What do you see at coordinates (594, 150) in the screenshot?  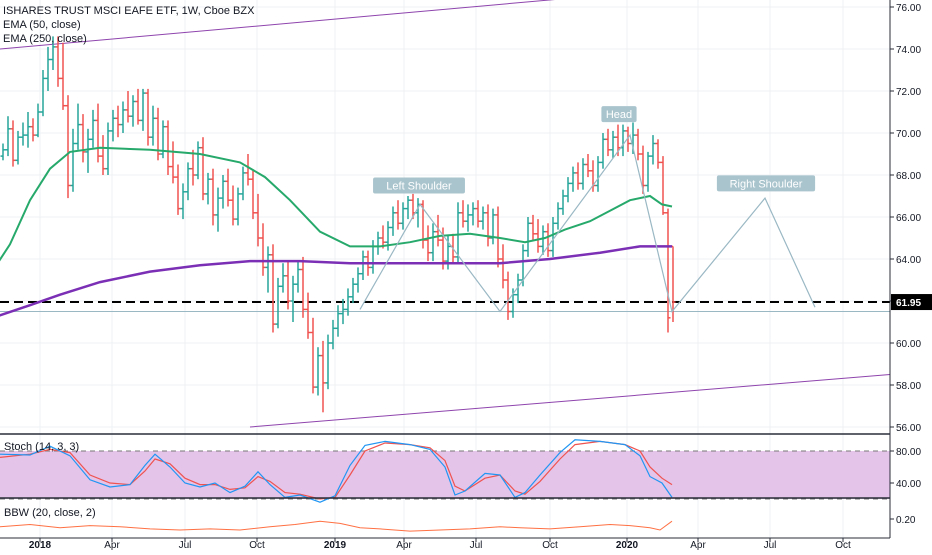 I see `annotation-layer: Left Shoulder Head Right Shoulder` at bounding box center [594, 150].